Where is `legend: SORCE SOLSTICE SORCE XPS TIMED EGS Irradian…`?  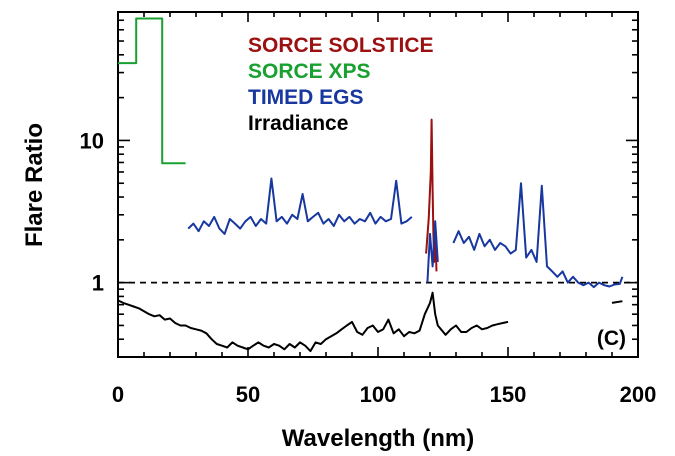
legend: SORCE SOLSTICE SORCE XPS TIMED EGS Irradian… is located at coordinates (341, 84).